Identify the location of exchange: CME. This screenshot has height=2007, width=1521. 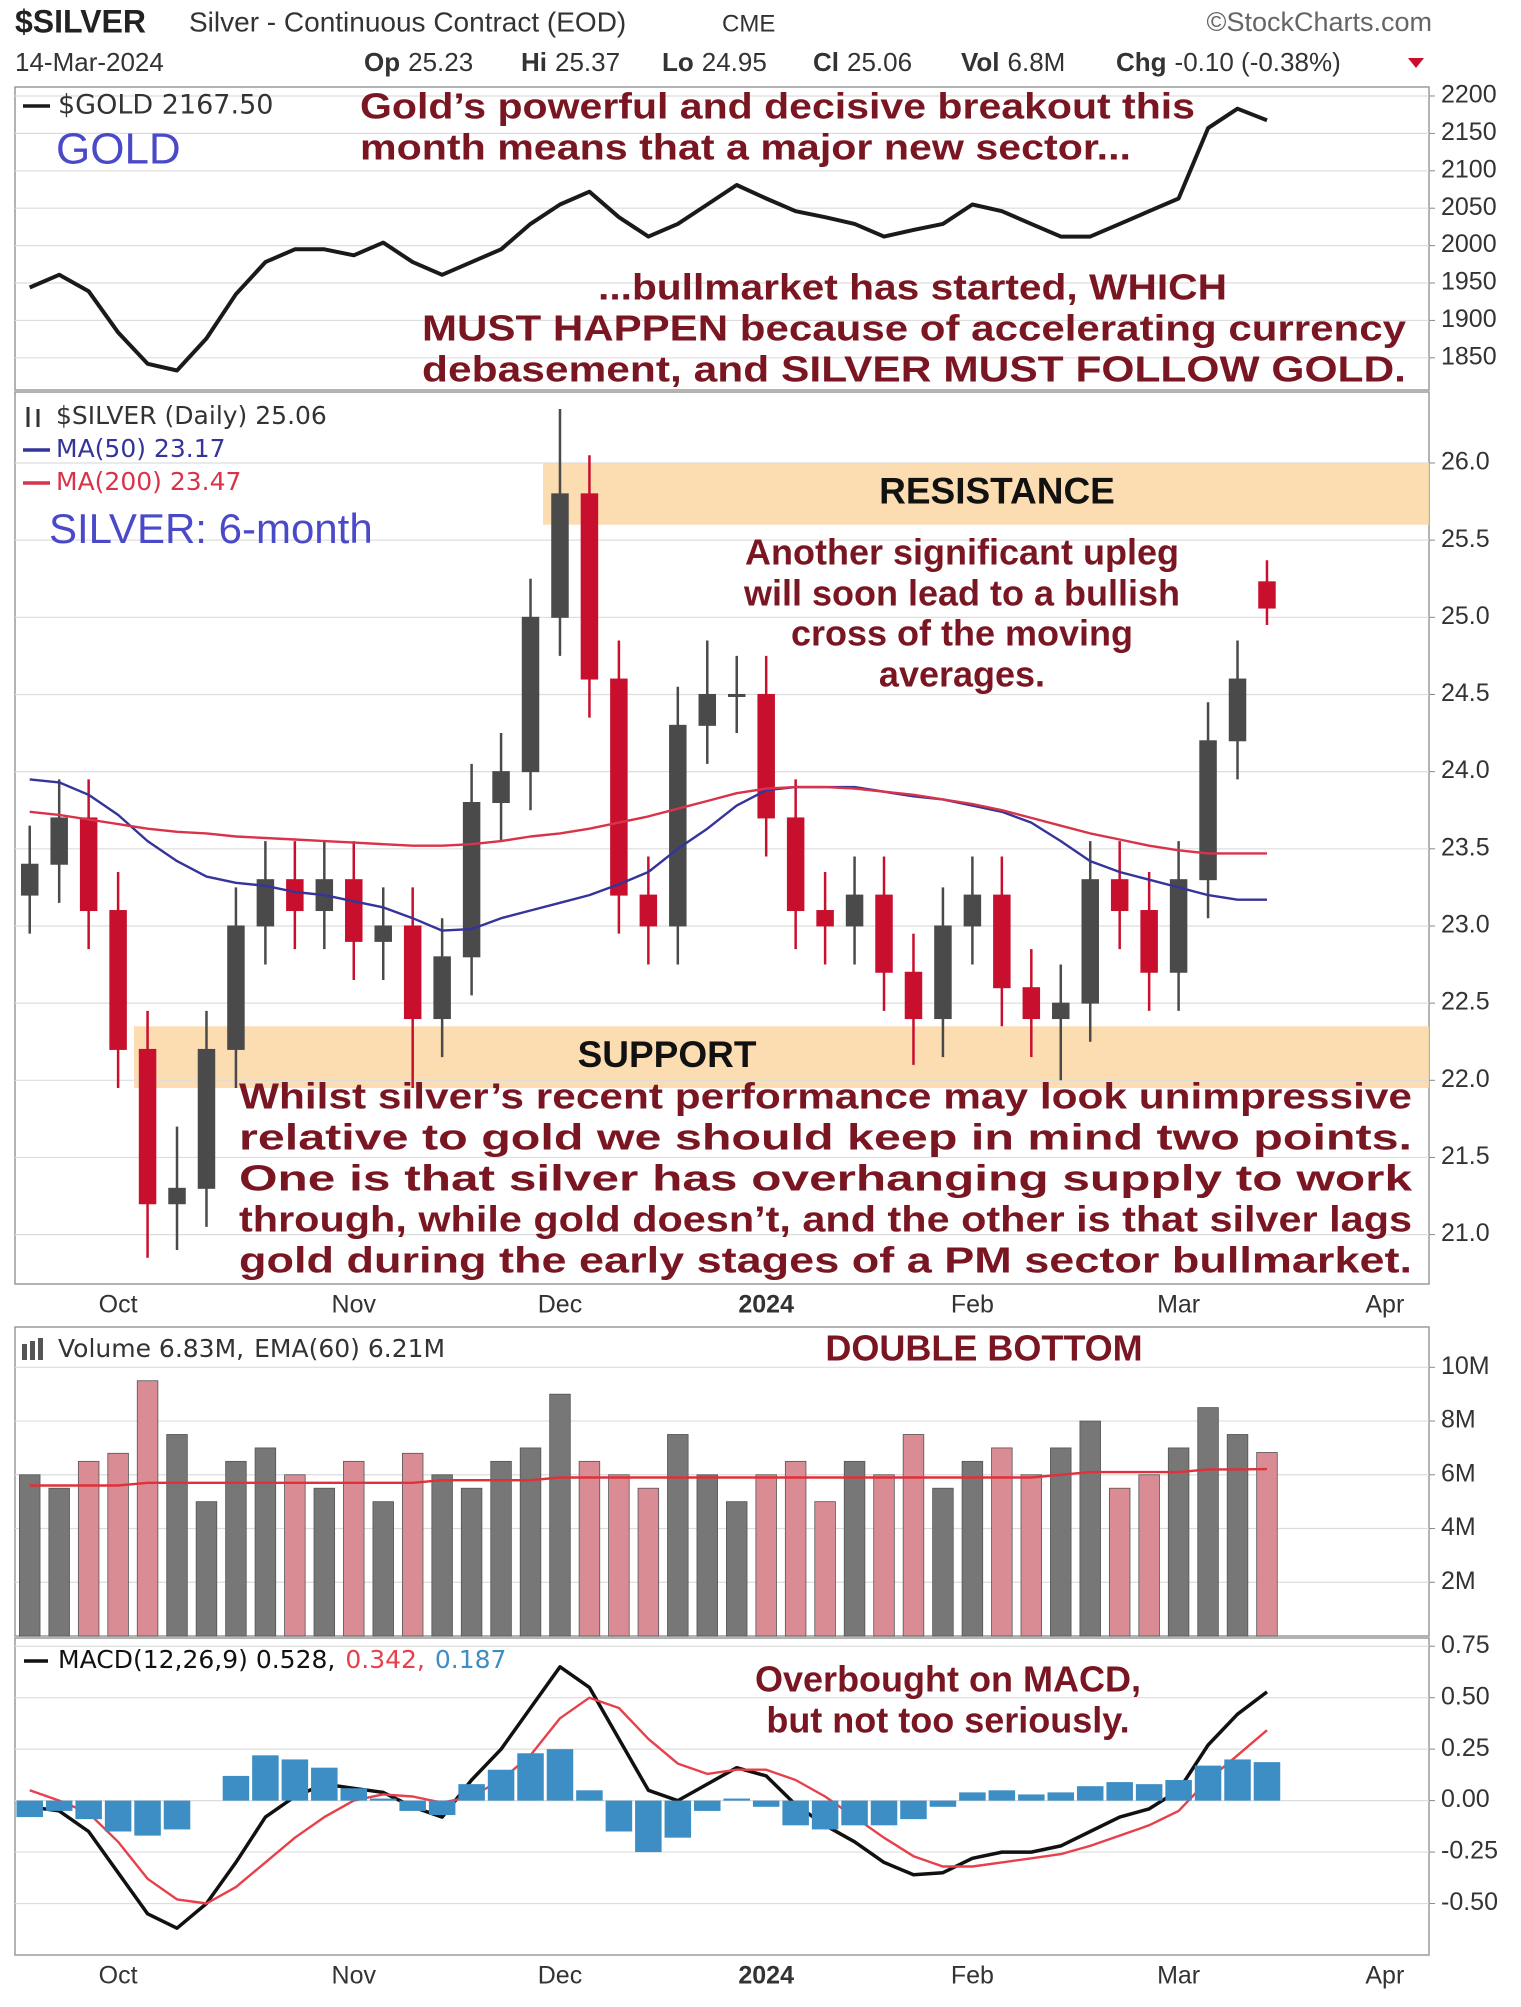
(748, 23).